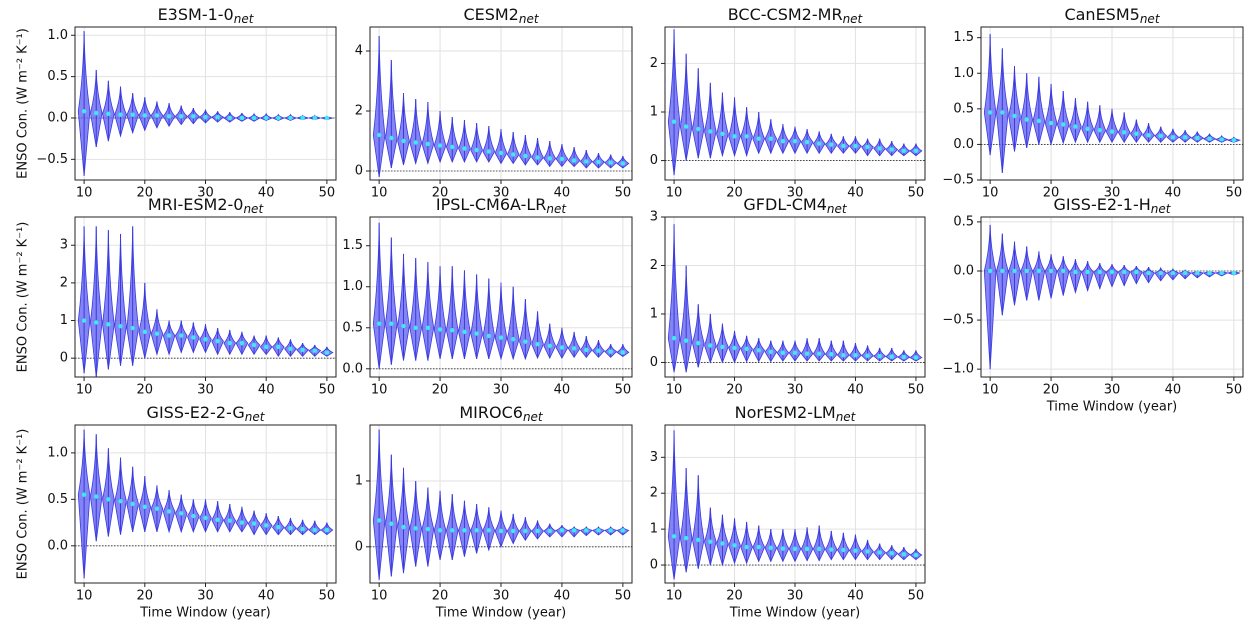 This screenshot has width=1249, height=623. What do you see at coordinates (359, 51) in the screenshot?
I see `y-tick-label: 4` at bounding box center [359, 51].